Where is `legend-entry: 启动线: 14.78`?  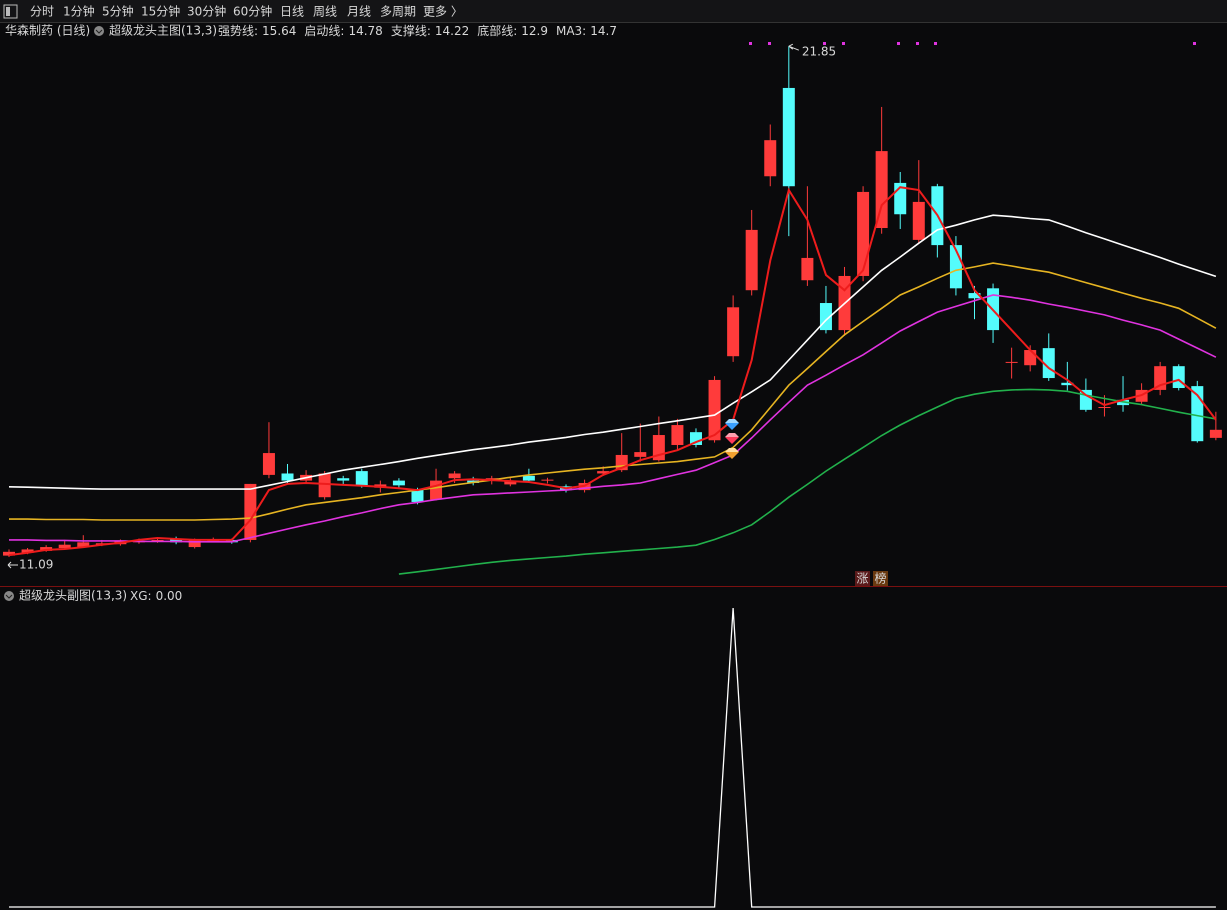 legend-entry: 启动线: 14.78 is located at coordinates (343, 31).